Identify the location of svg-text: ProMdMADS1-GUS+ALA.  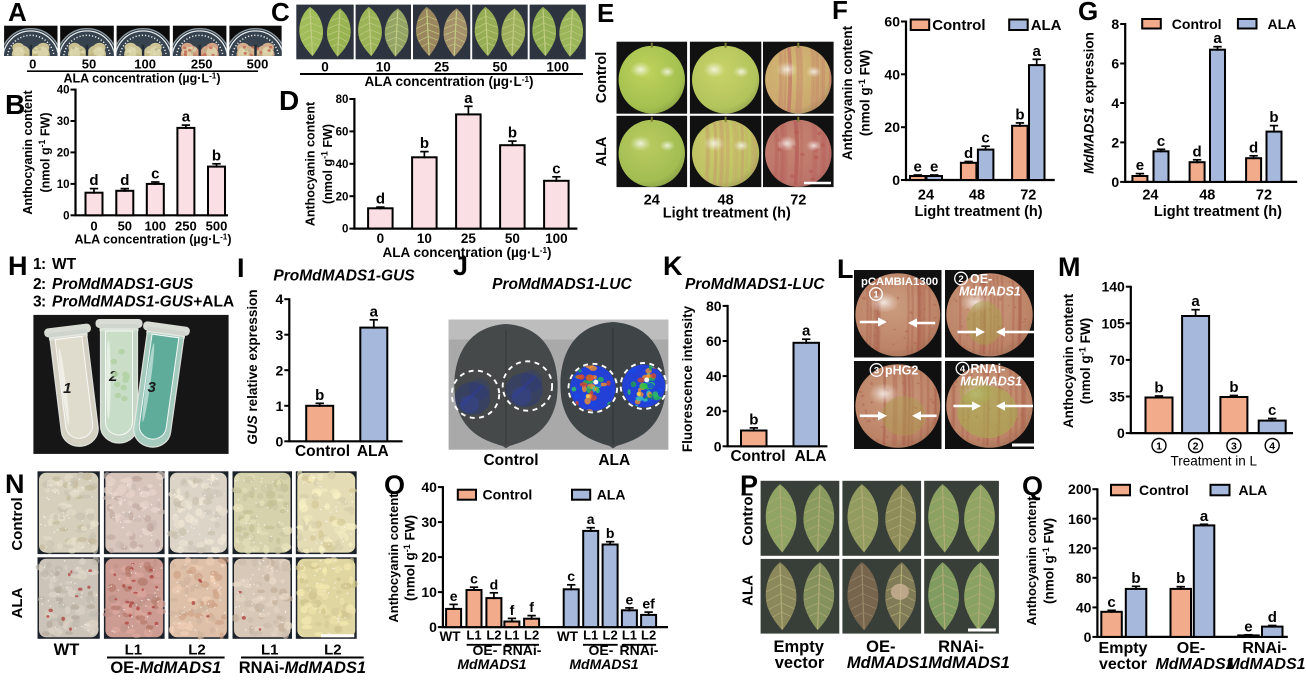
(143, 302).